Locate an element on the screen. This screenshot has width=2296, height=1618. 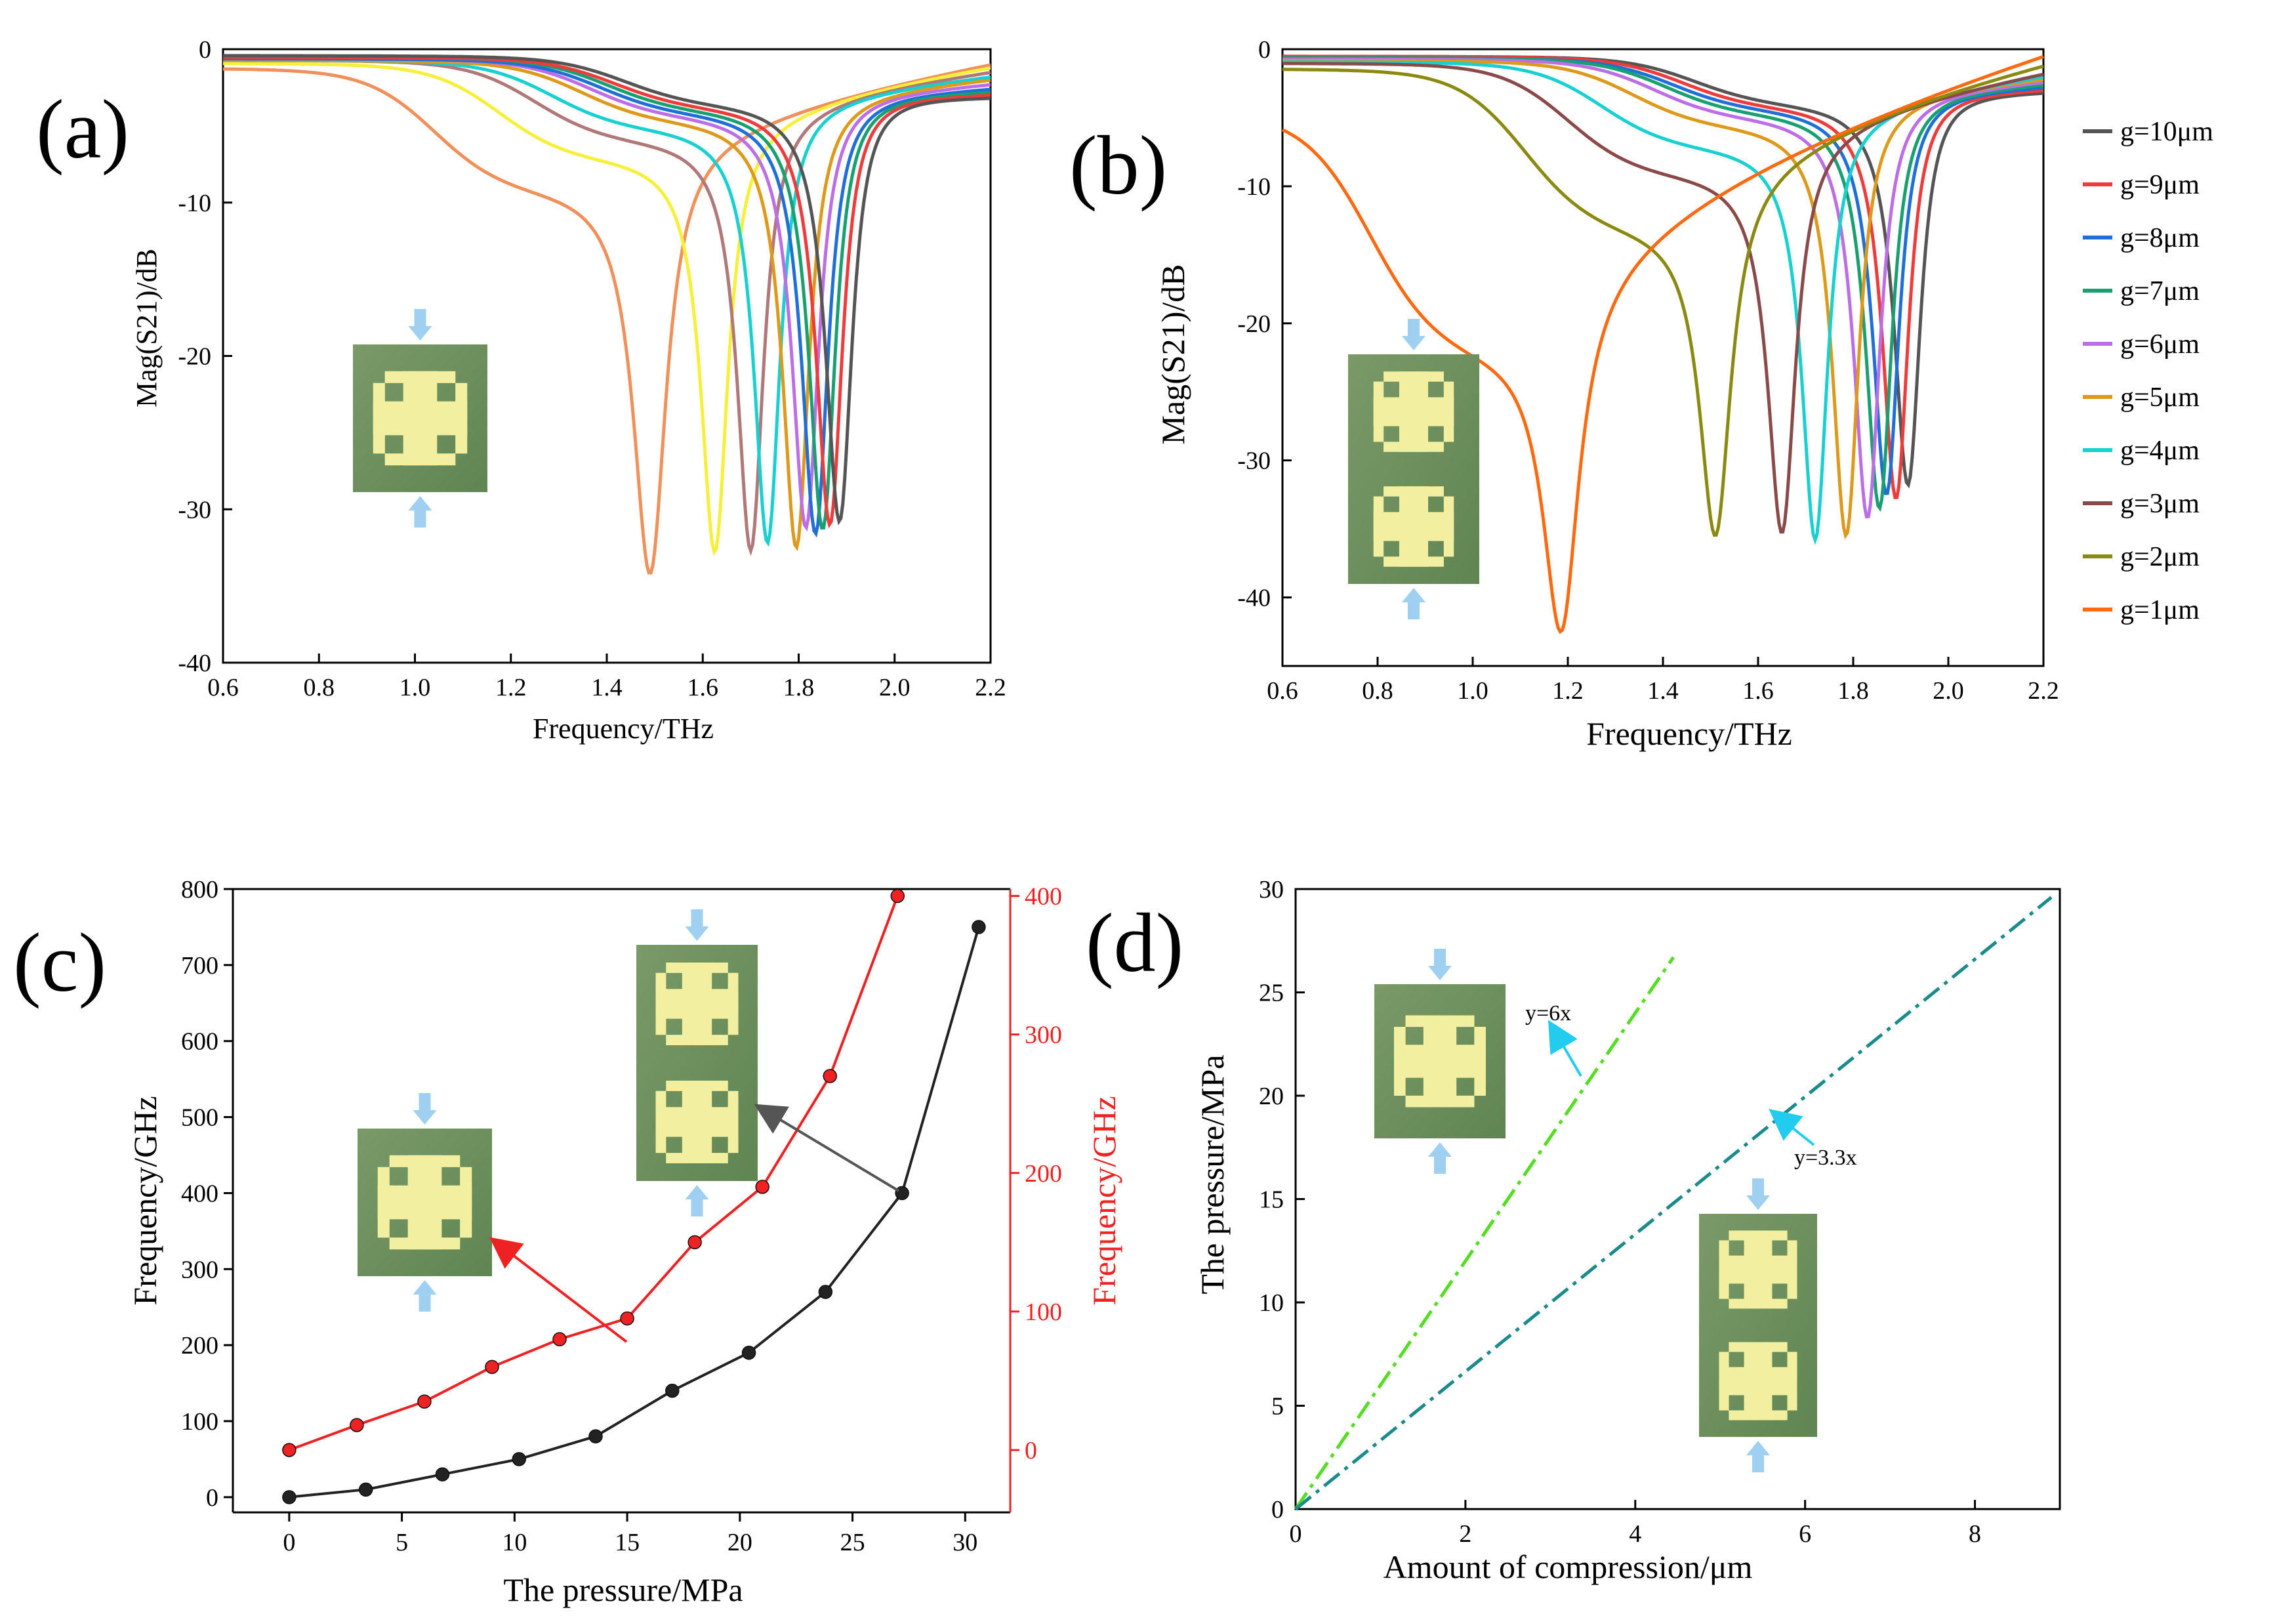
legend-label: g=10μm is located at coordinates (2166, 132).